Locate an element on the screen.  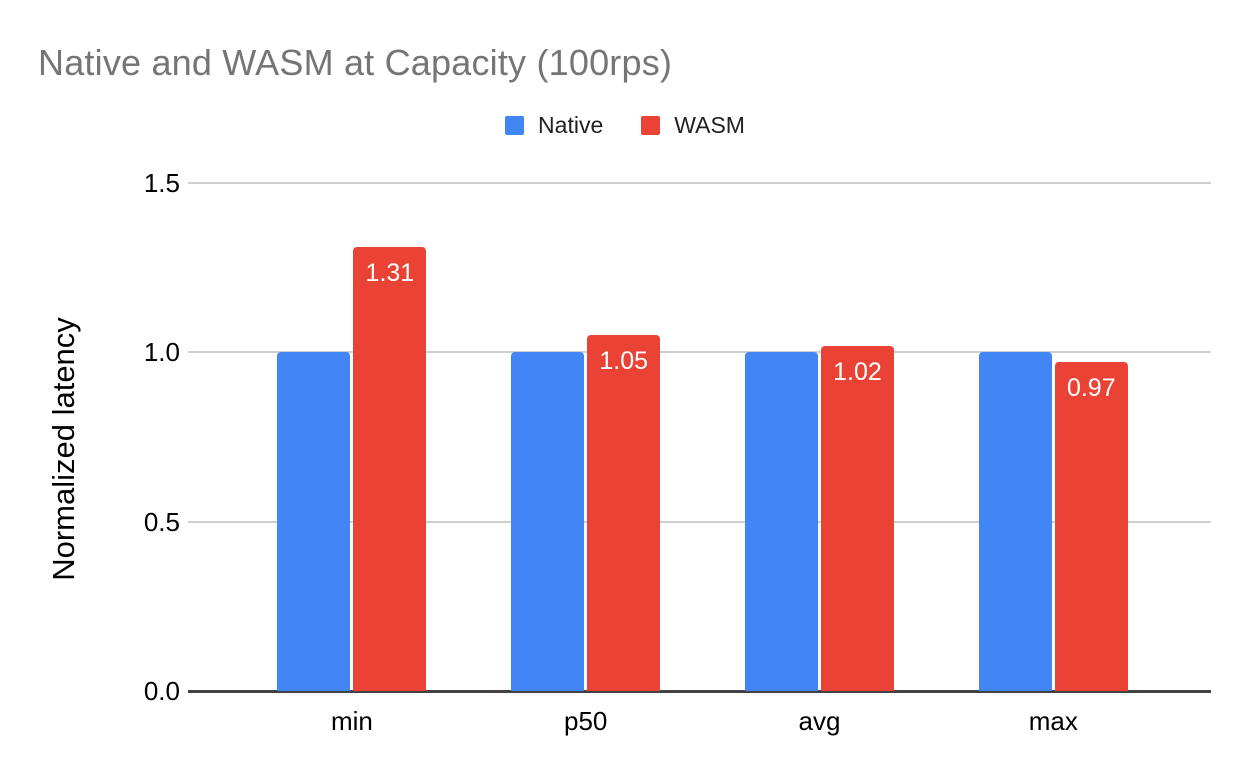
y-tick-label: 1.5 is located at coordinates (161, 183).